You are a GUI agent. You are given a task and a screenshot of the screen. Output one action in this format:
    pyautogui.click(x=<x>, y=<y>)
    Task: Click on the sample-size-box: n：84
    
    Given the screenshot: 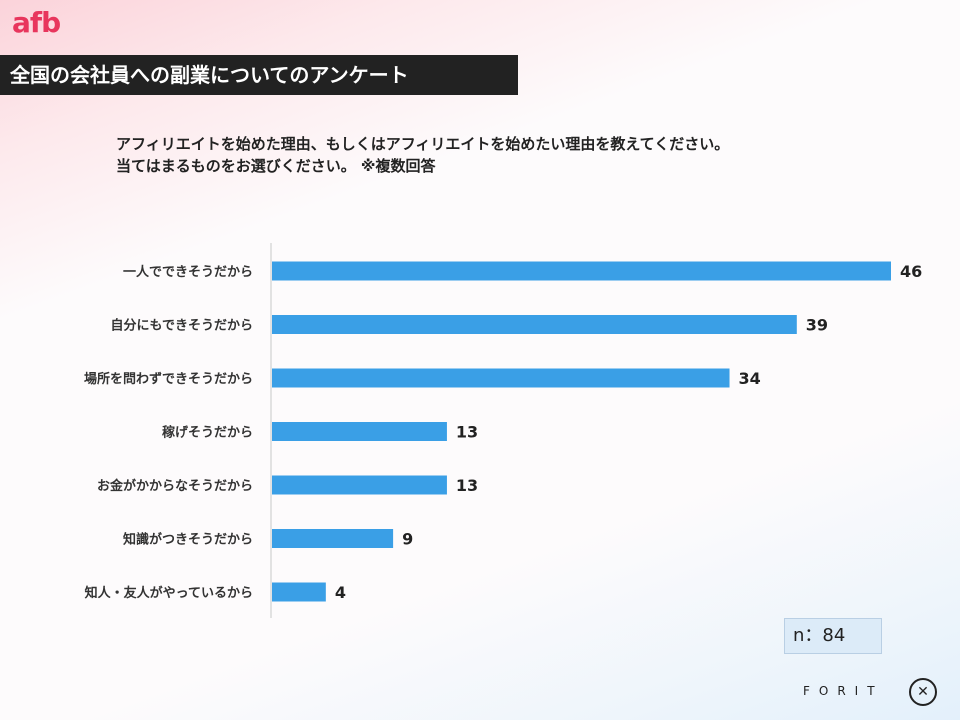 What is the action you would take?
    pyautogui.click(x=833, y=636)
    